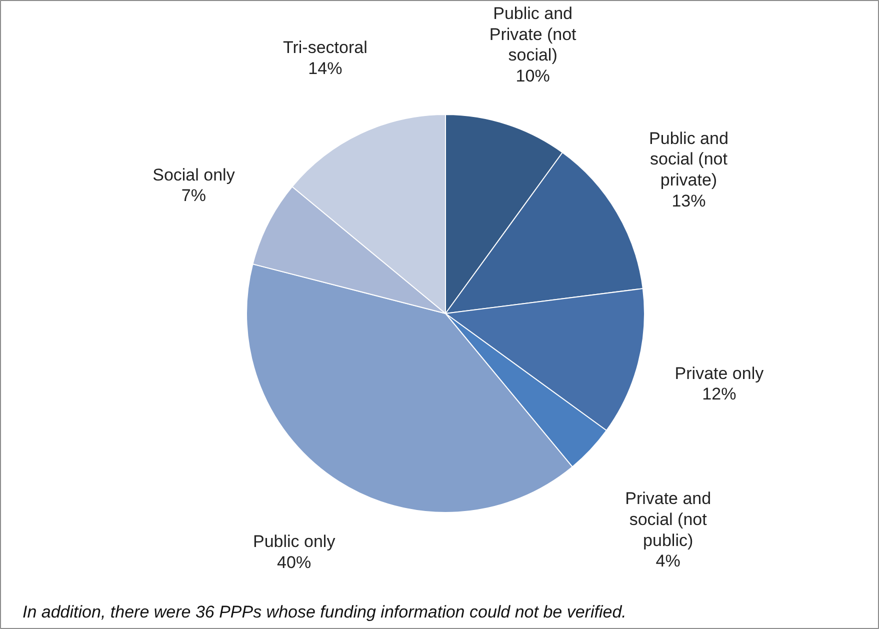 This screenshot has width=879, height=629. Describe the element at coordinates (533, 76) in the screenshot. I see `data-label: 10%` at that location.